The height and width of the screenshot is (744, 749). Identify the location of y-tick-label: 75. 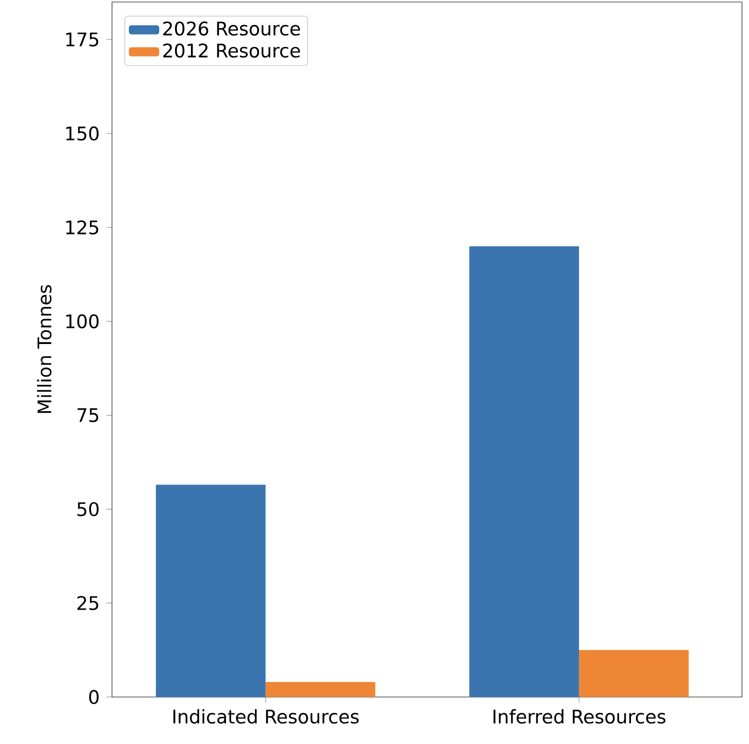
(88, 415).